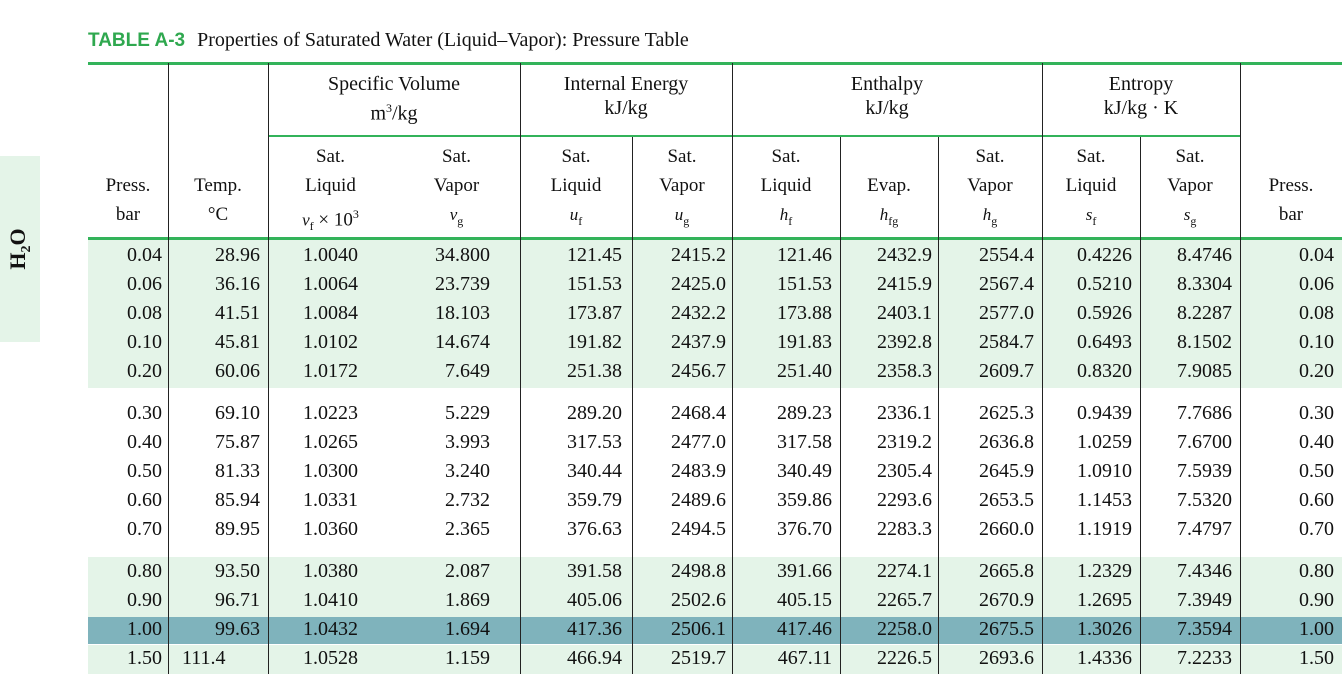 The width and height of the screenshot is (1342, 674). Describe the element at coordinates (1104, 255) in the screenshot. I see `table-cell: 0.4226` at that location.